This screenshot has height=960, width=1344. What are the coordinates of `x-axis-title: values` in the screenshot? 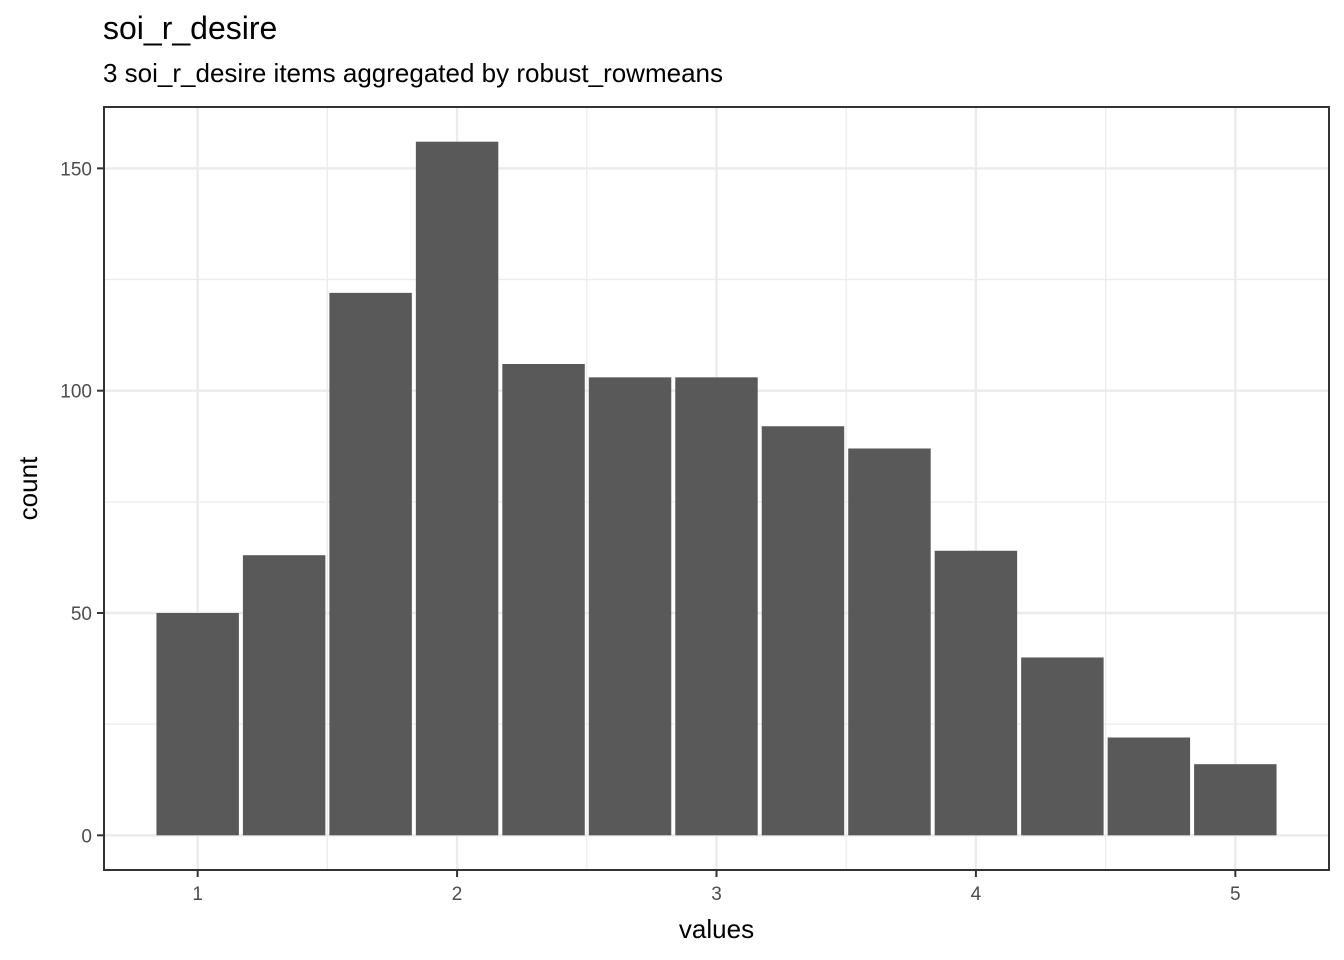 It's located at (716, 929).